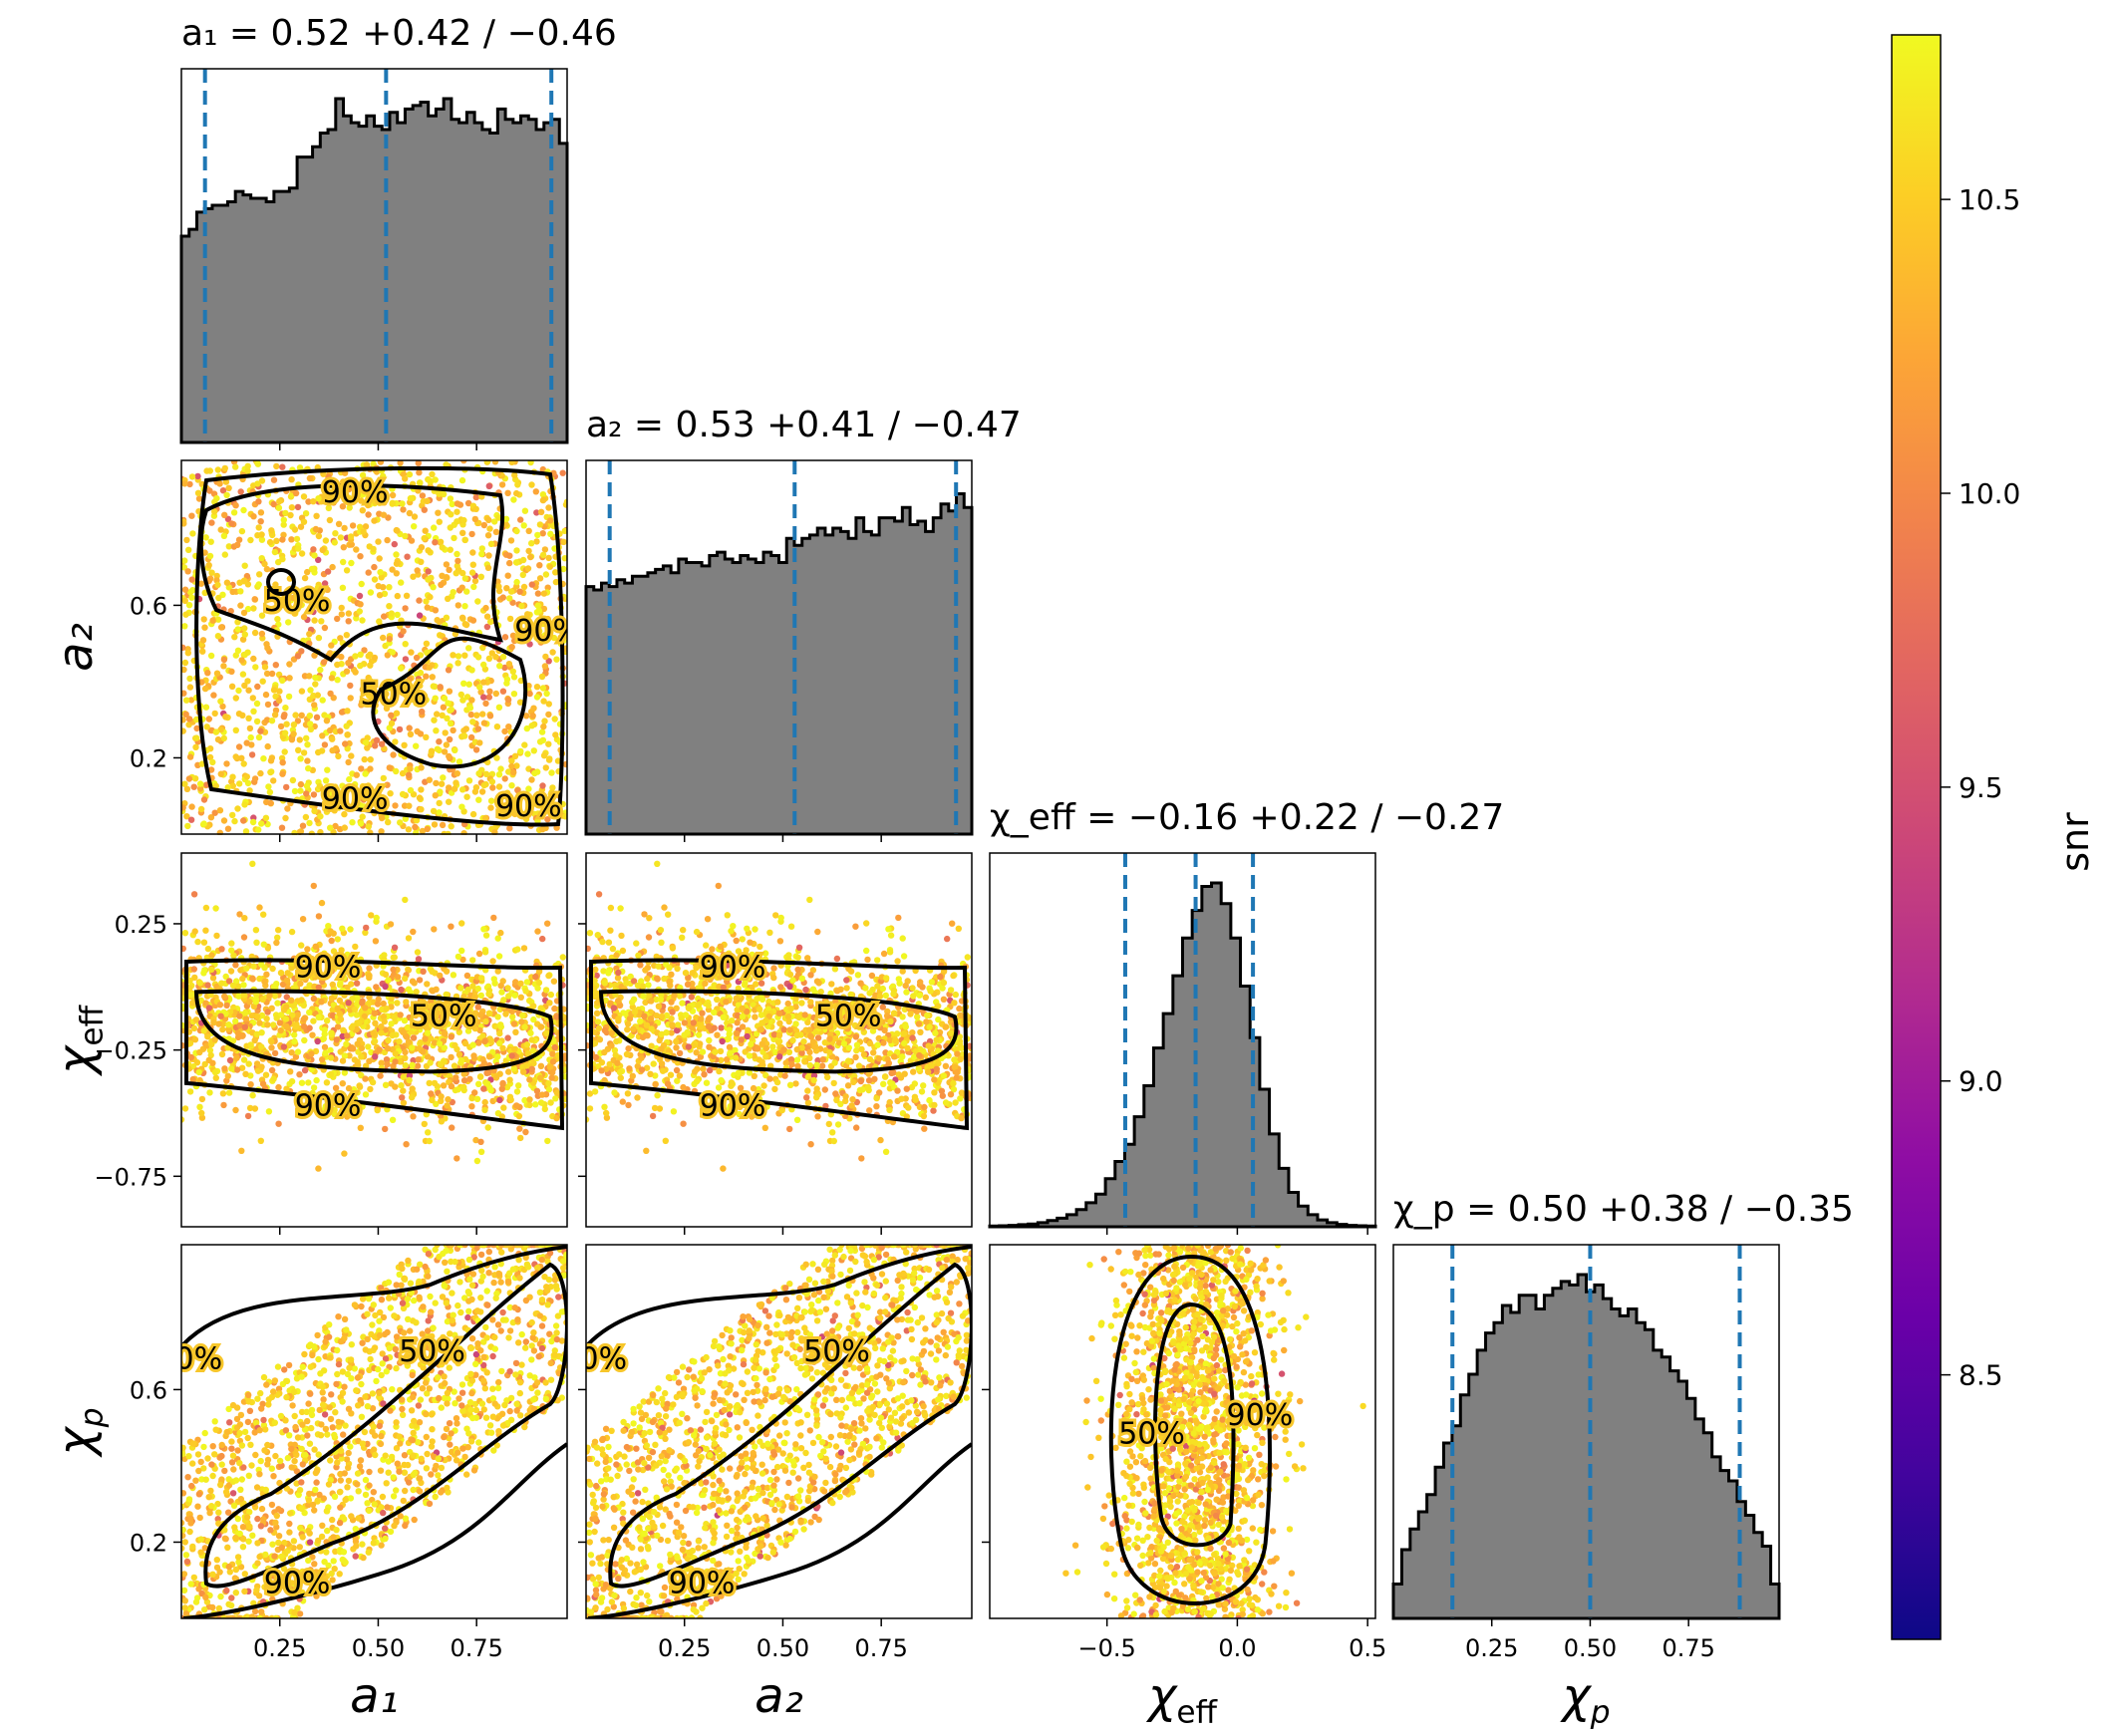 Image resolution: width=2112 pixels, height=1736 pixels. What do you see at coordinates (1586, 1431) in the screenshot?
I see `hist-frame-chi_p` at bounding box center [1586, 1431].